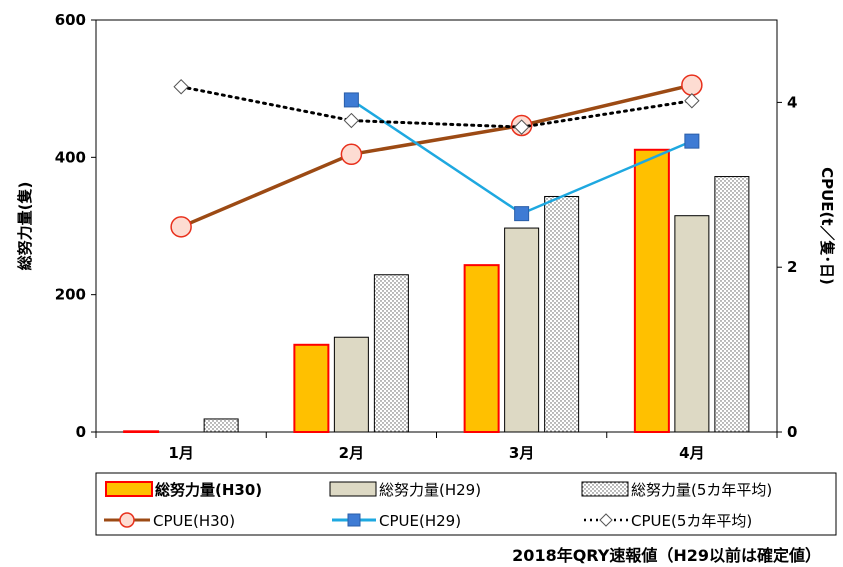 This screenshot has width=843, height=567. What do you see at coordinates (466, 504) in the screenshot?
I see `legend` at bounding box center [466, 504].